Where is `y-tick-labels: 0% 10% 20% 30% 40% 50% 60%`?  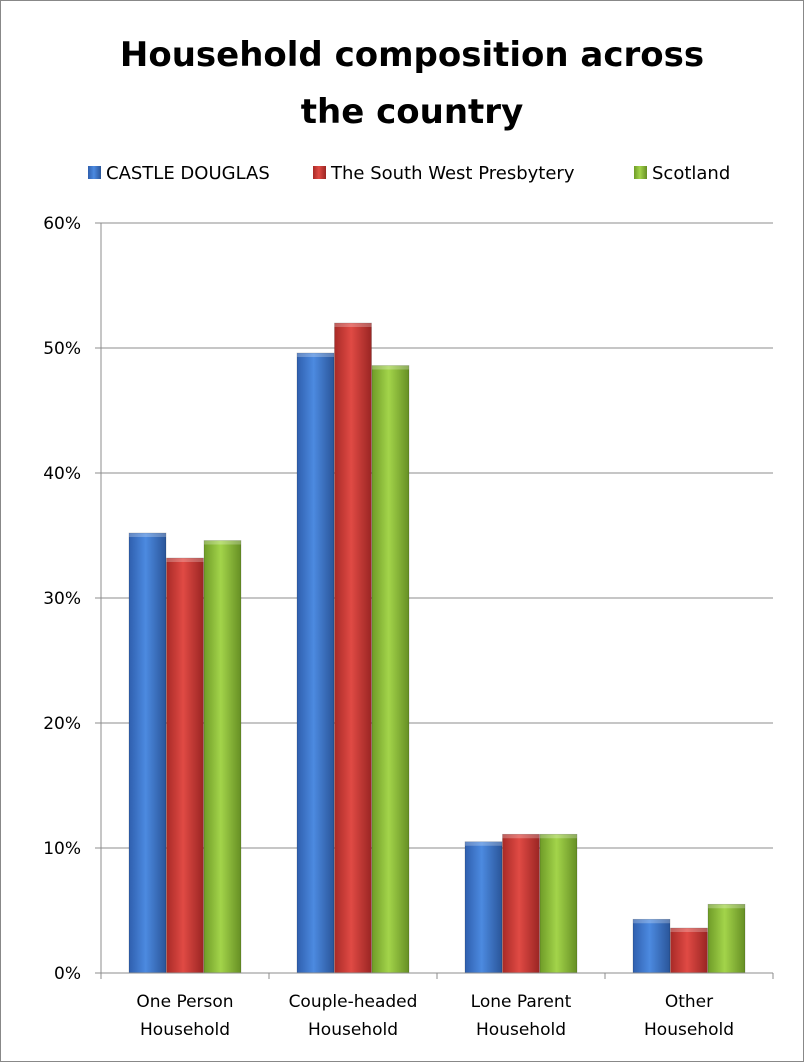
y-tick-labels: 0% 10% 20% 30% 40% 50% 60% is located at coordinates (62, 599).